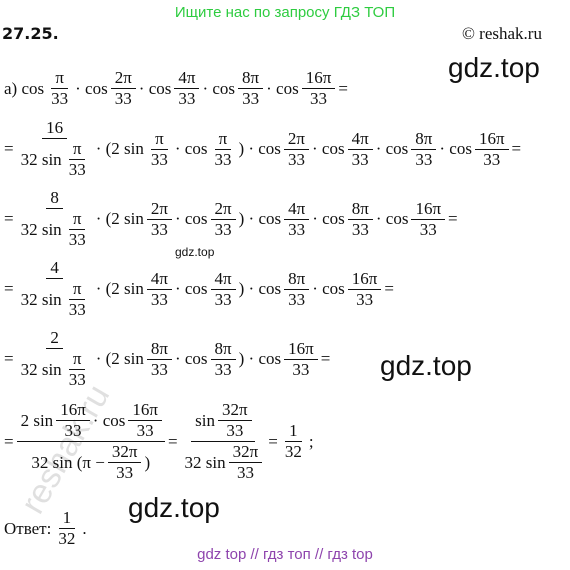 The image size is (570, 570). I want to click on math-group: 32 sin 32π 33, so click(223, 462).